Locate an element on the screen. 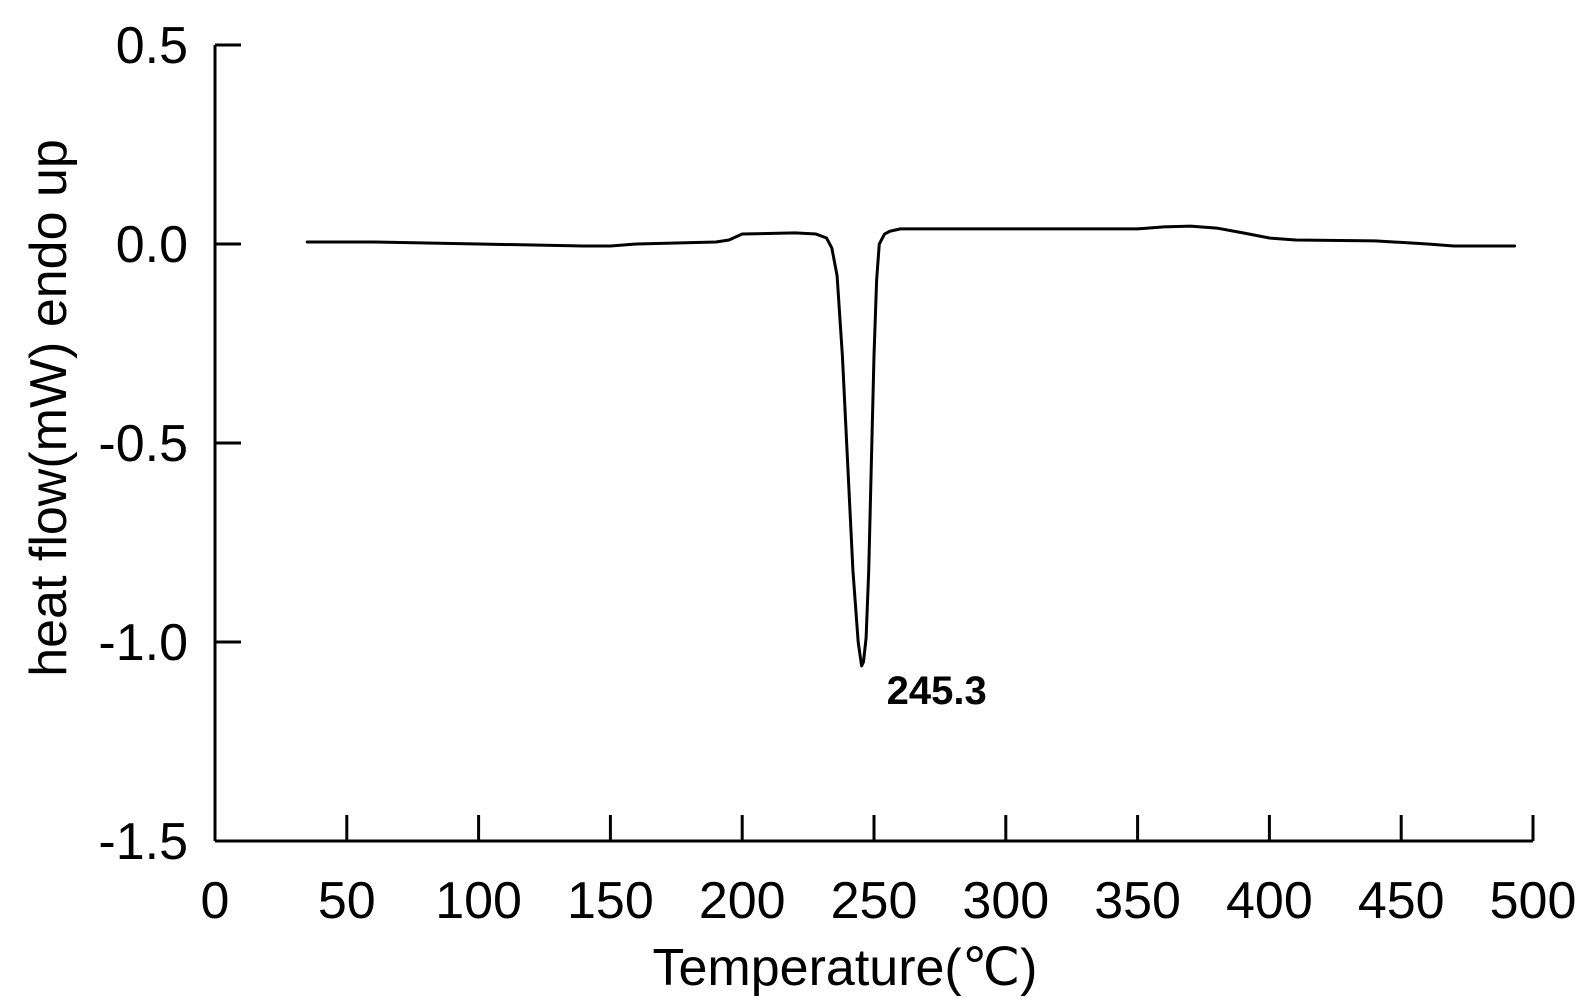 This screenshot has width=1593, height=1007. x-tick-label: 500 is located at coordinates (1533, 901).